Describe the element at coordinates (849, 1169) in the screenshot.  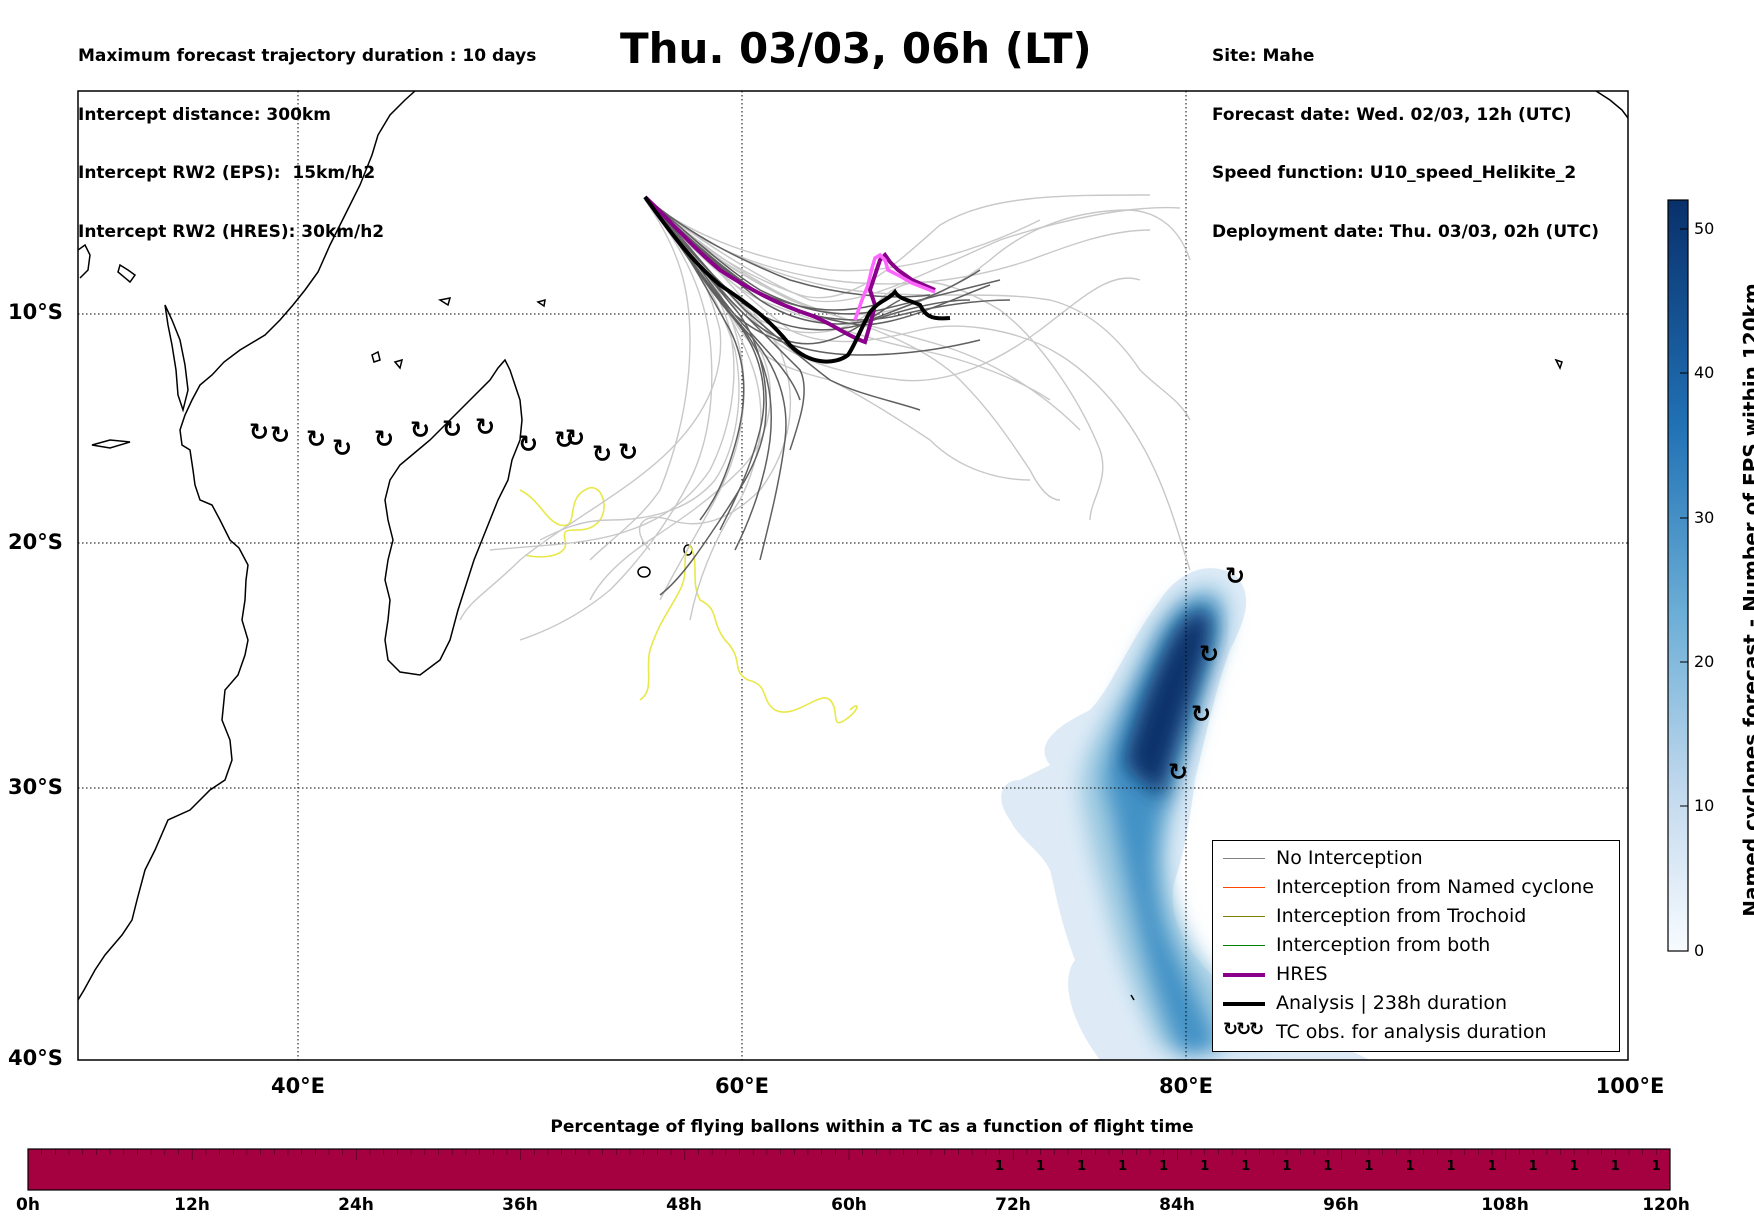
I see `flight-time-bar` at that location.